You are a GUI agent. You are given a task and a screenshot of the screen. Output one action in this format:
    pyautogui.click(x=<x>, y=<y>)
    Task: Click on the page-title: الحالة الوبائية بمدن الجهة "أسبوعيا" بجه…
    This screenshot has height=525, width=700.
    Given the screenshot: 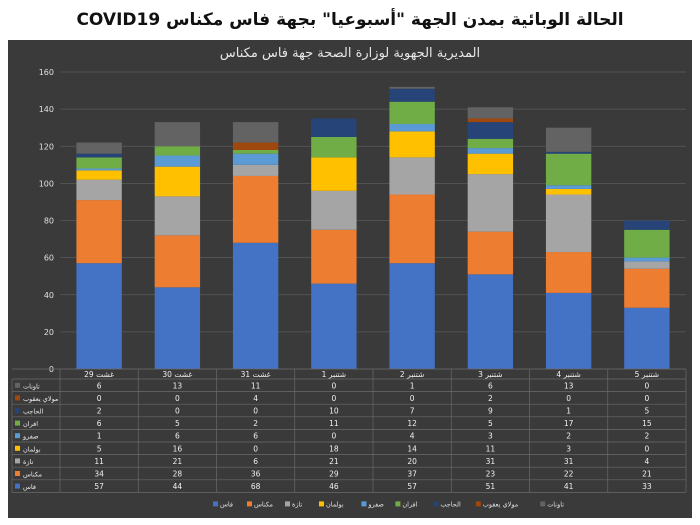 What is the action you would take?
    pyautogui.click(x=350, y=20)
    